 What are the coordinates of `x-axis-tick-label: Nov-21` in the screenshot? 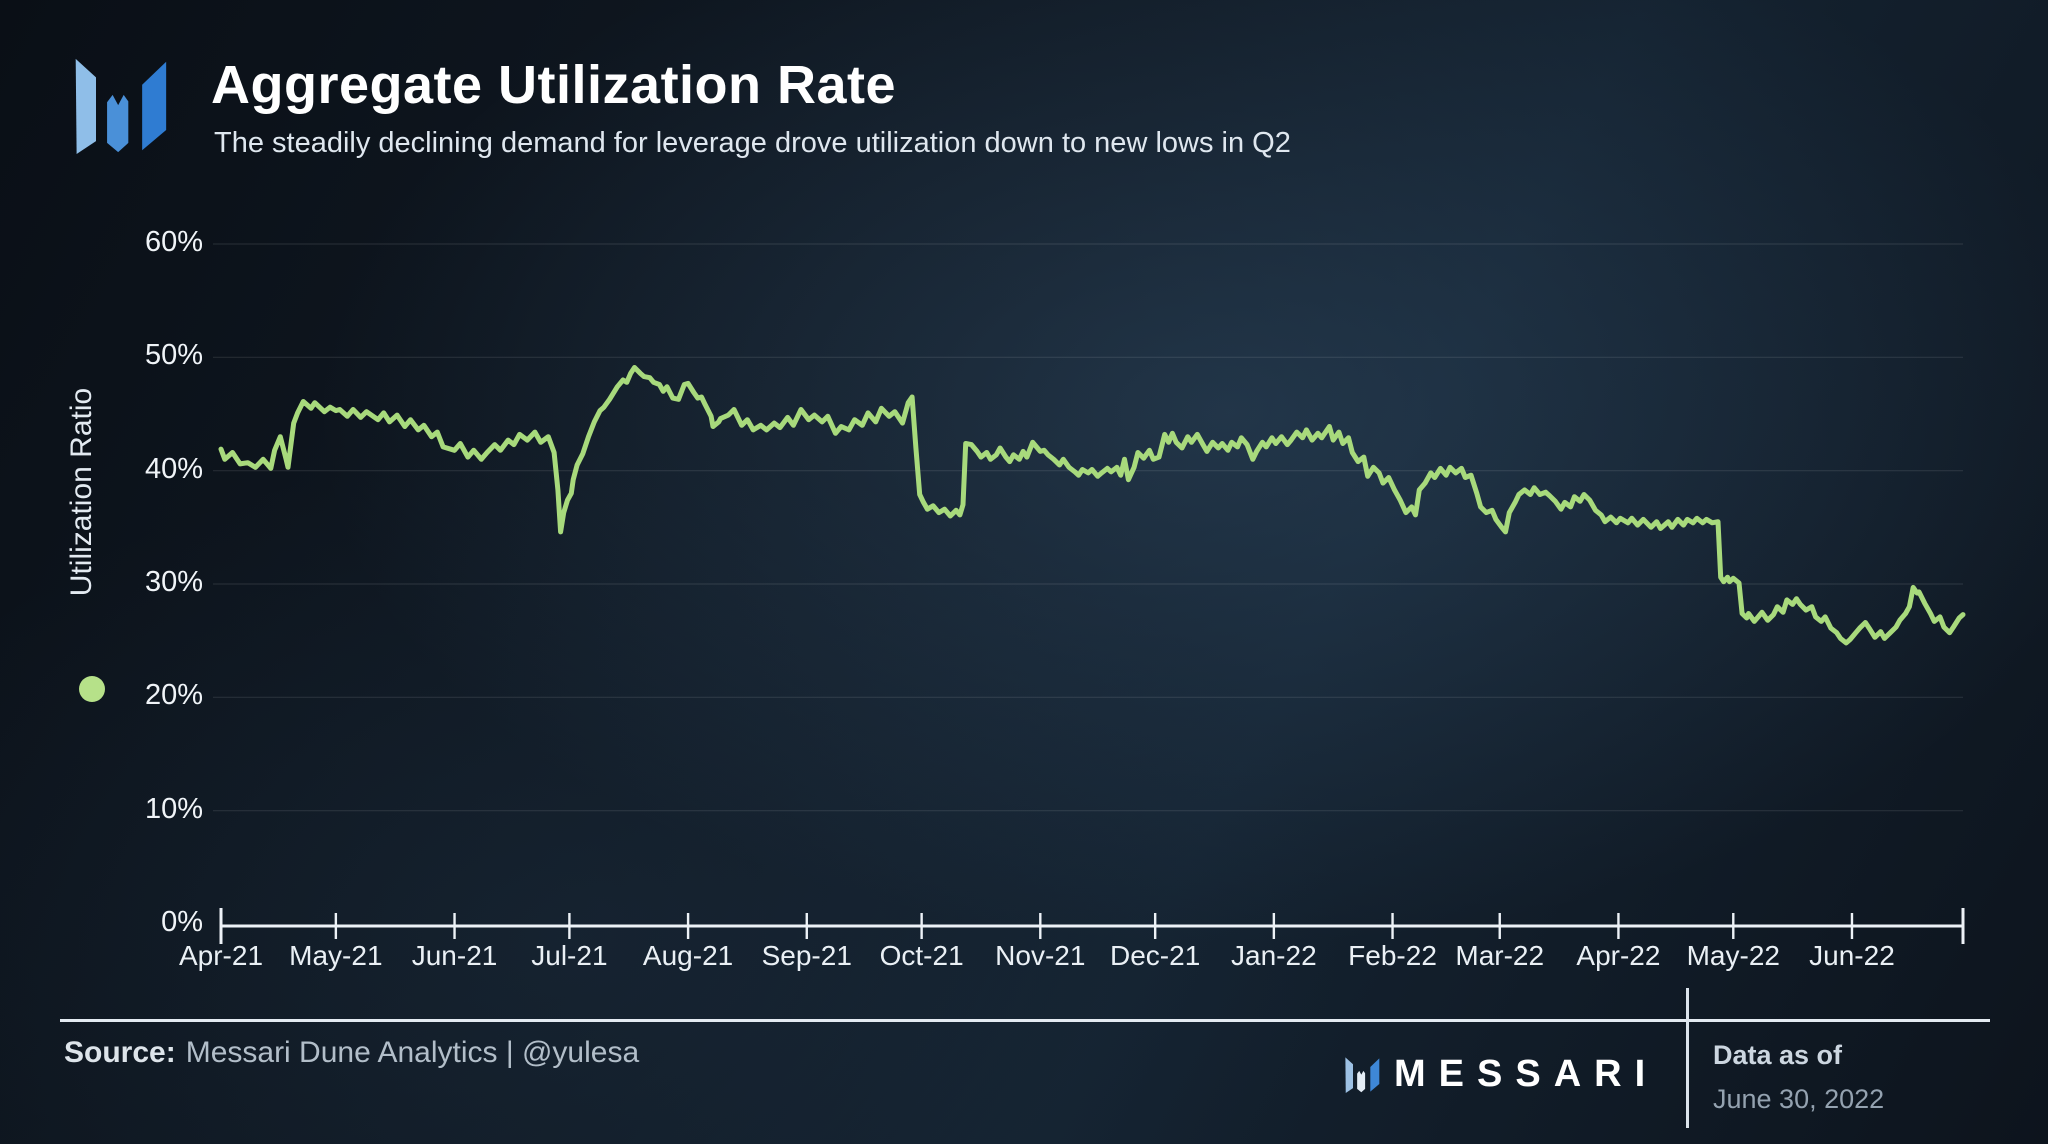 It's located at (1040, 955).